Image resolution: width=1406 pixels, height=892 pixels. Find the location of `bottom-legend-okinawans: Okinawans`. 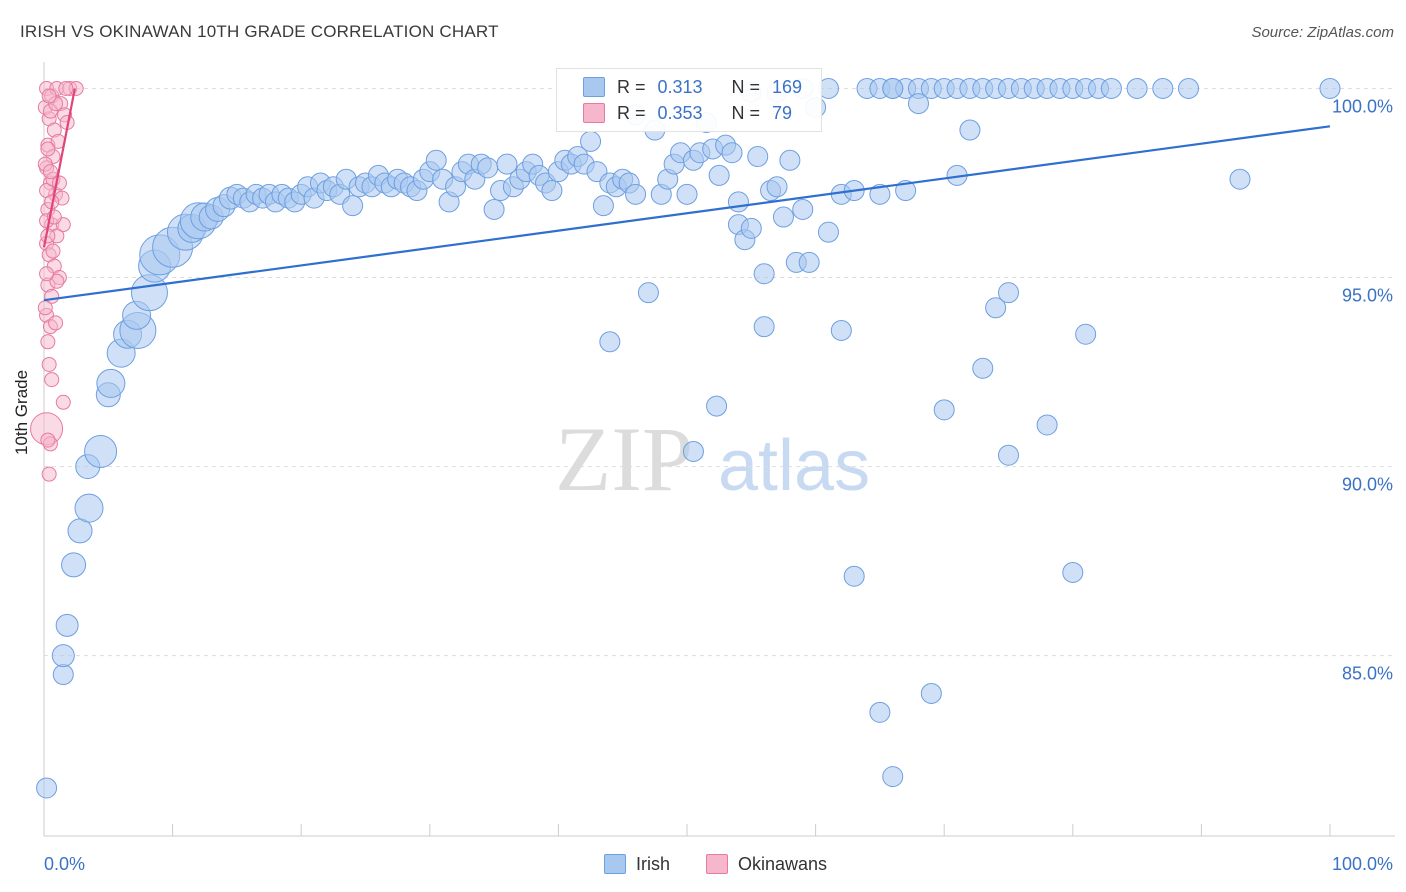

bottom-legend-okinawans: Okinawans is located at coordinates (766, 864).